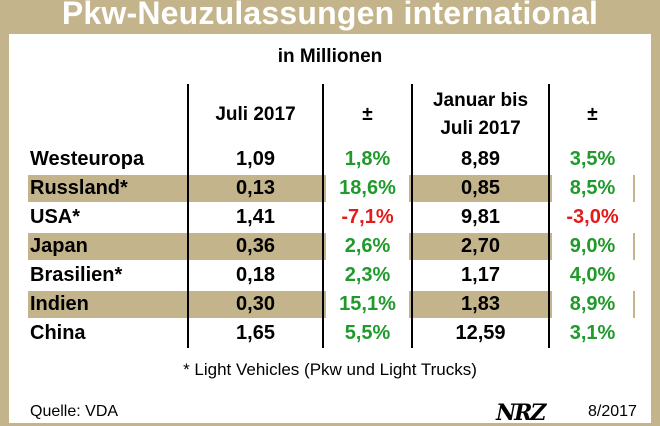  Describe the element at coordinates (480, 159) in the screenshot. I see `cell-ytd: 8,89` at that location.